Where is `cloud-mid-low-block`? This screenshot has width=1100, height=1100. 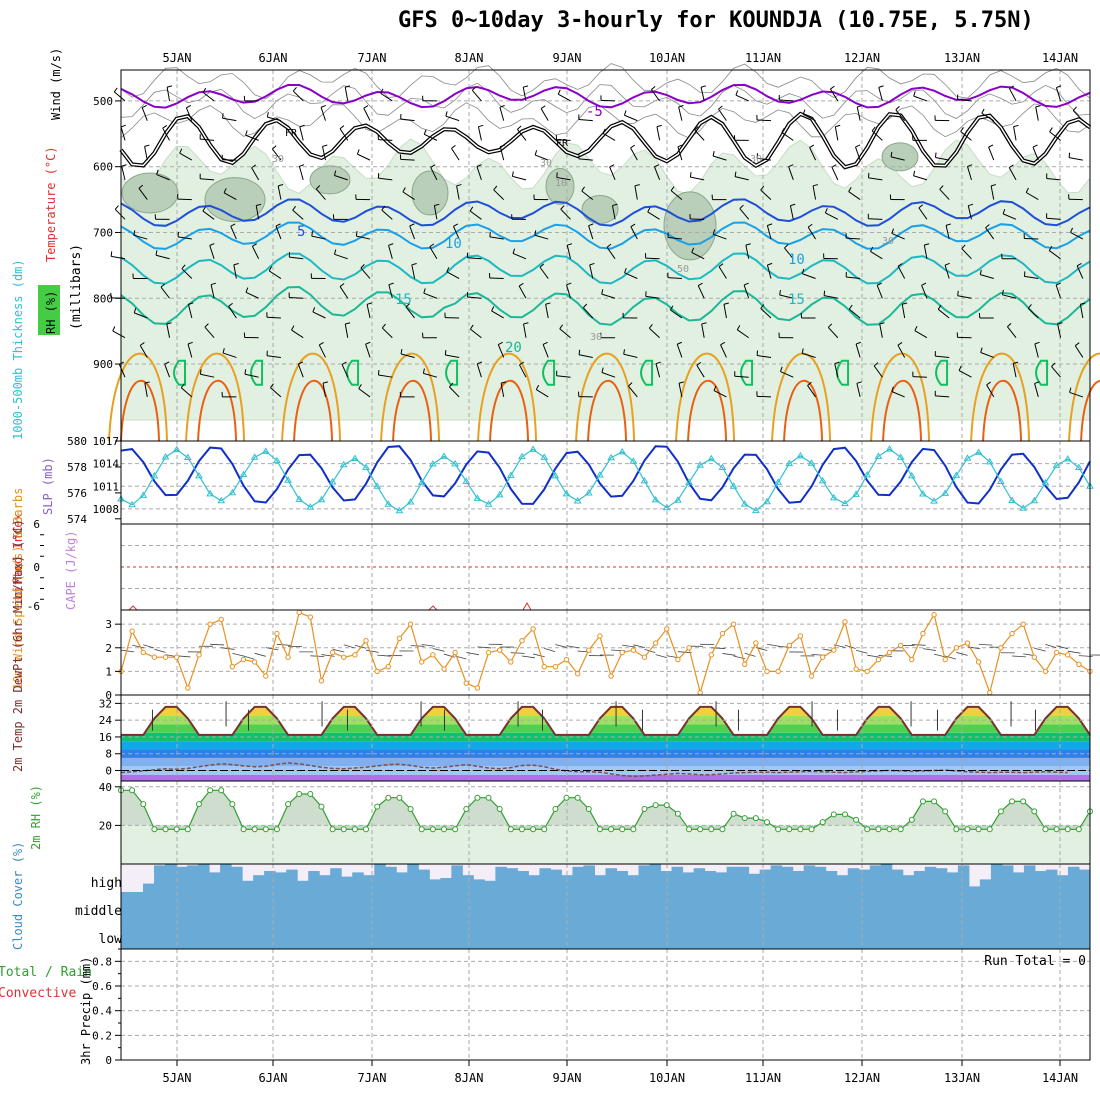 cloud-mid-low-block is located at coordinates (605, 920).